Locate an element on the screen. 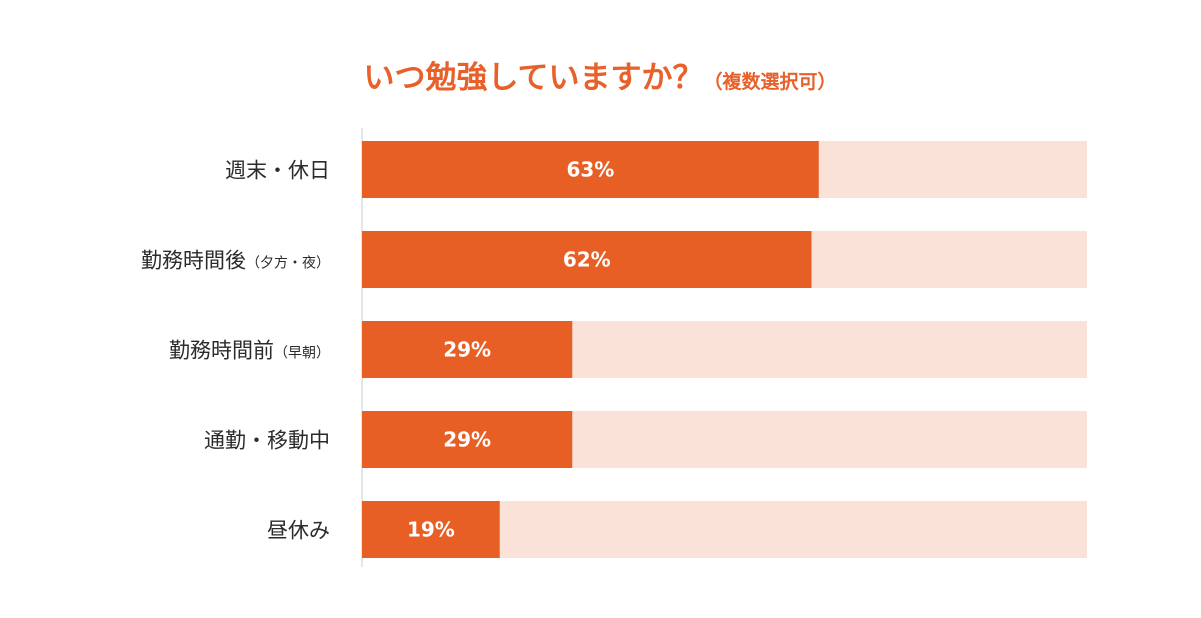 The height and width of the screenshot is (618, 1201). value-label-1: 62% is located at coordinates (587, 260).